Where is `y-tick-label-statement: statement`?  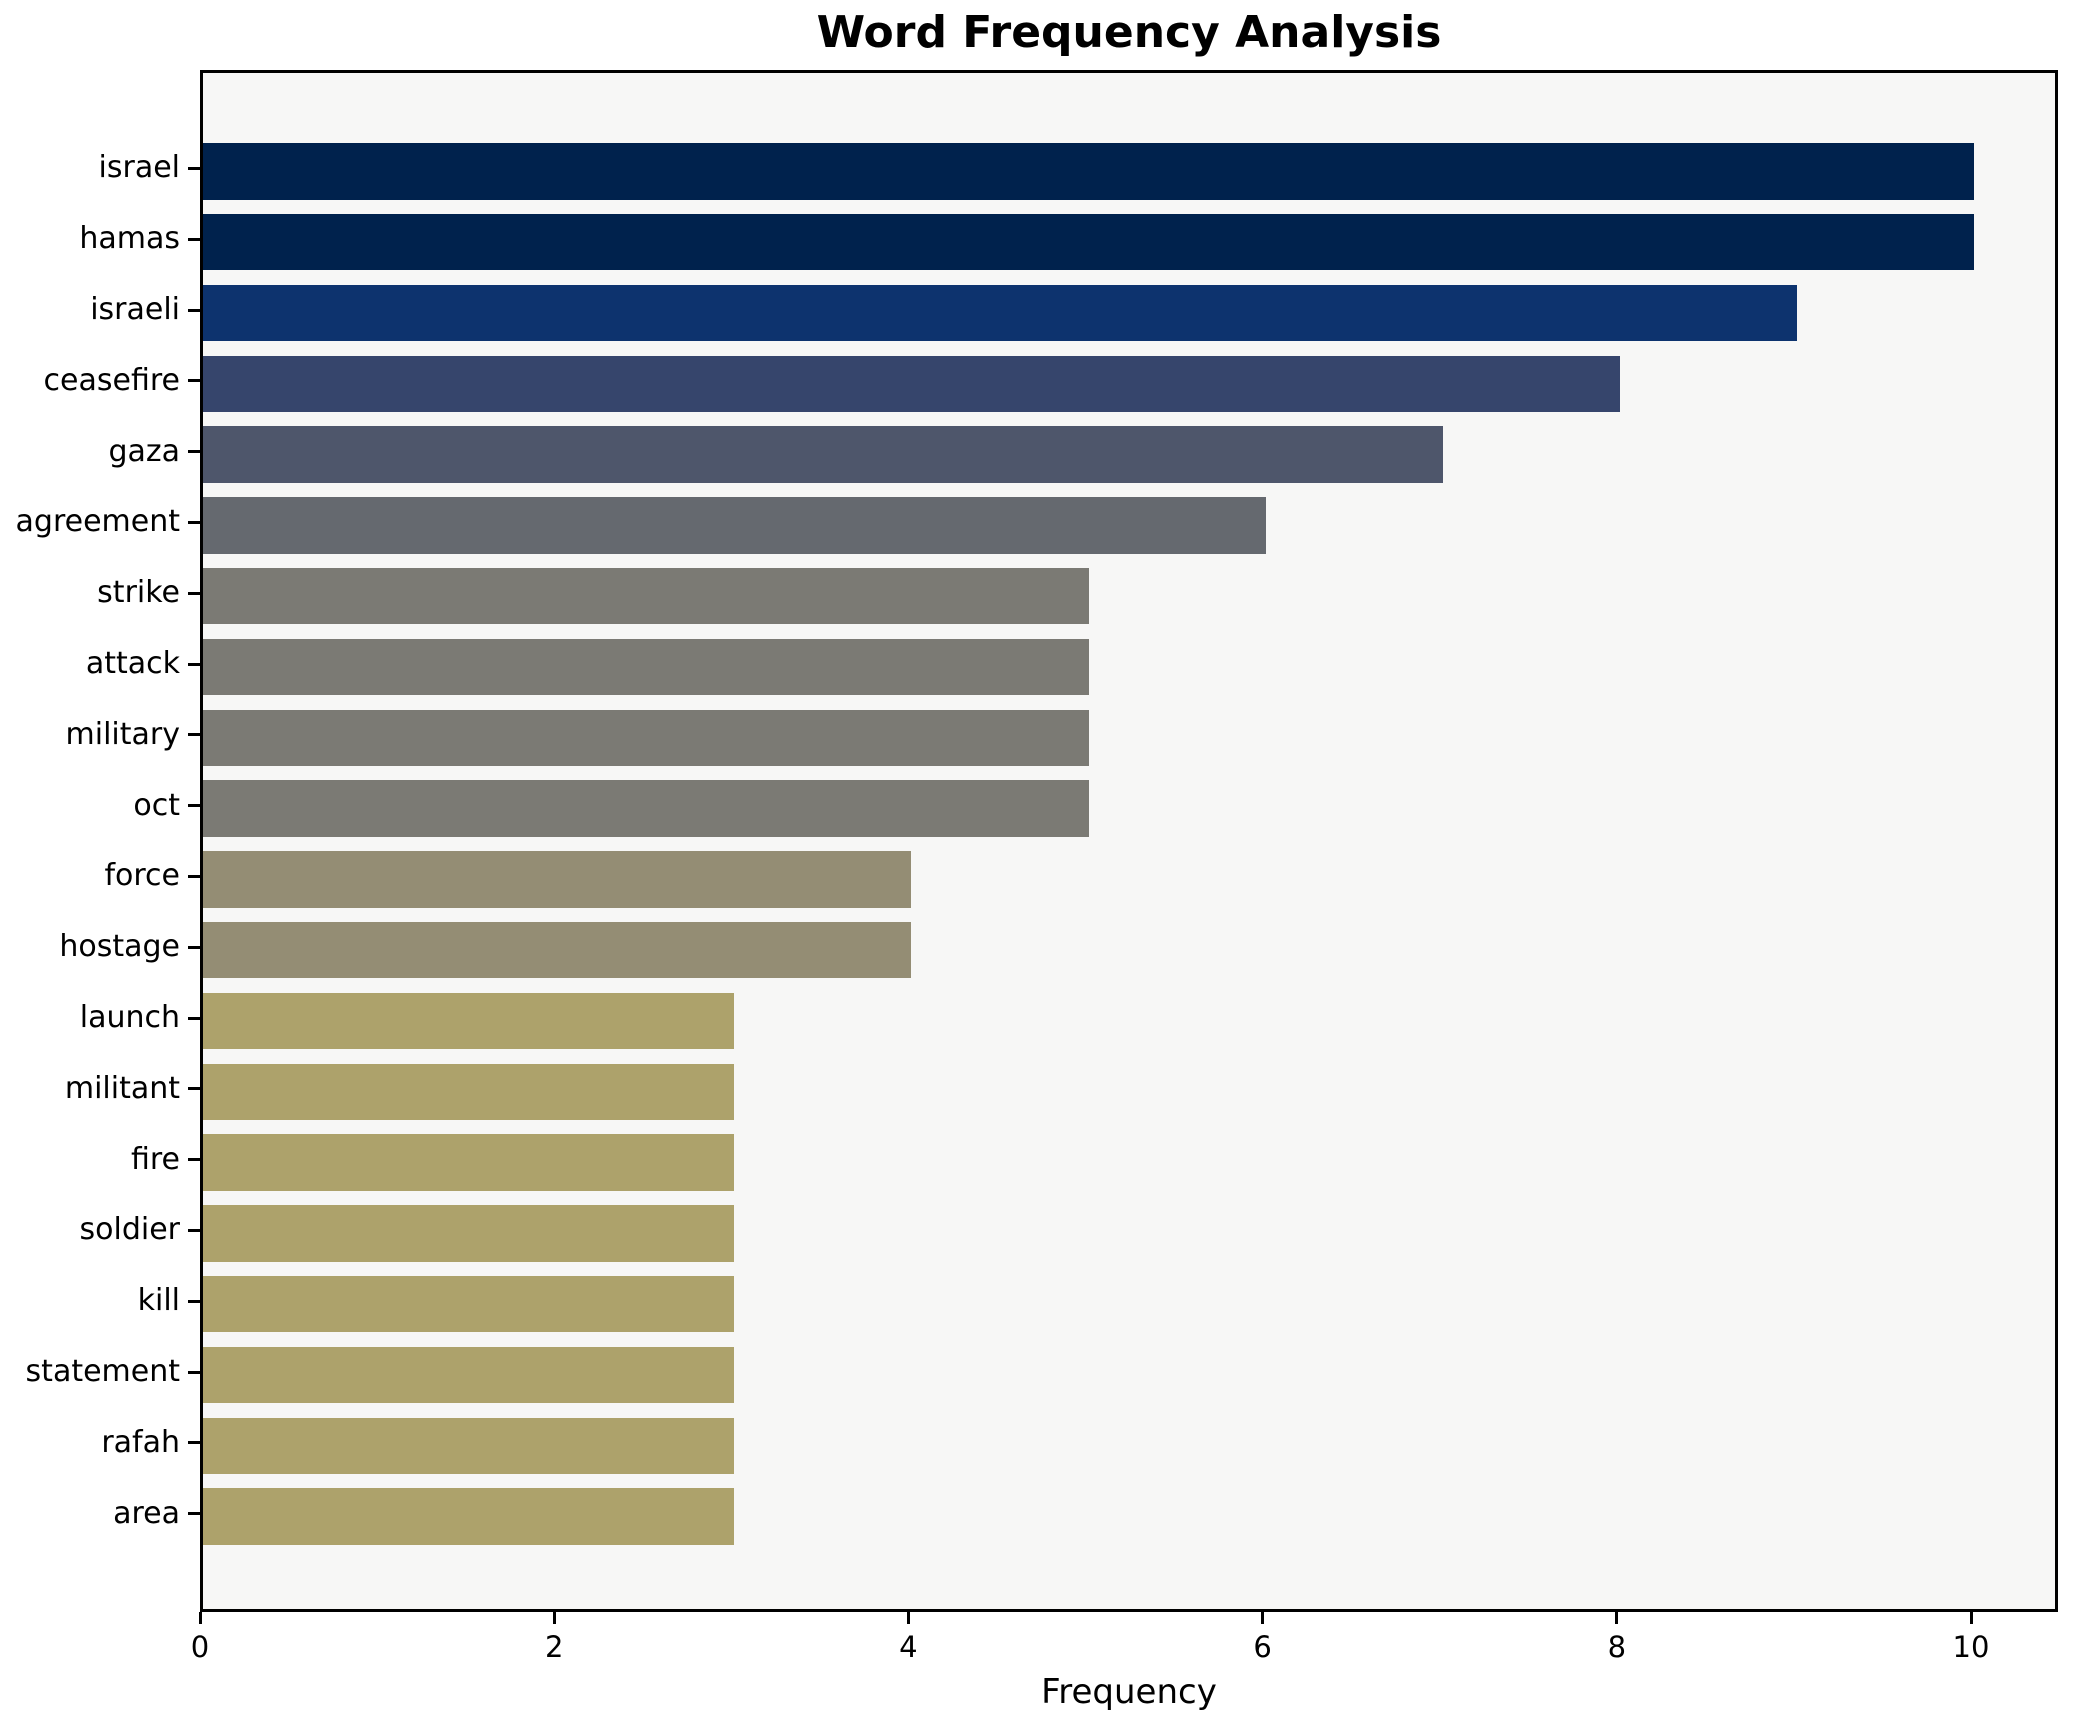 y-tick-label-statement: statement is located at coordinates (102, 1371).